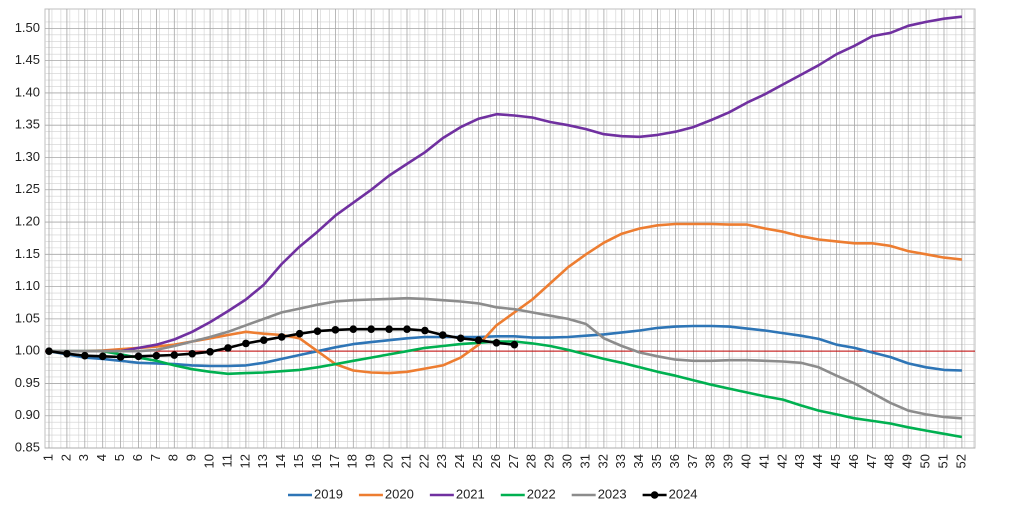  What do you see at coordinates (137, 457) in the screenshot?
I see `x-tick-label: 6` at bounding box center [137, 457].